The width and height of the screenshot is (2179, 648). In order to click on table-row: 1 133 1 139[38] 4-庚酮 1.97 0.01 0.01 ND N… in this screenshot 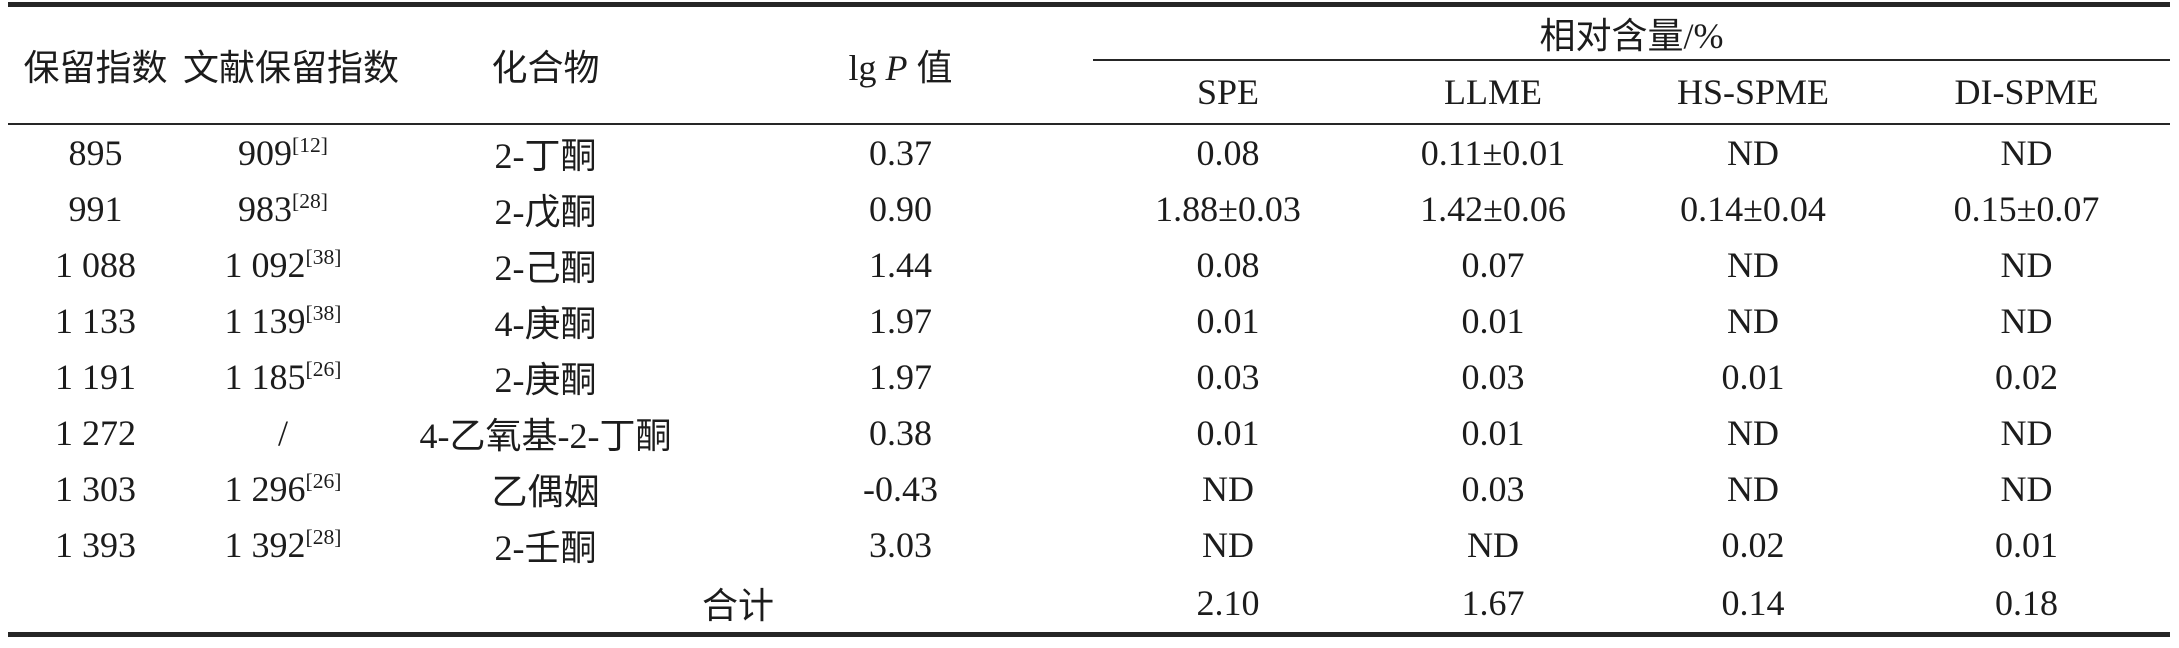, I will do `click(1089, 321)`.